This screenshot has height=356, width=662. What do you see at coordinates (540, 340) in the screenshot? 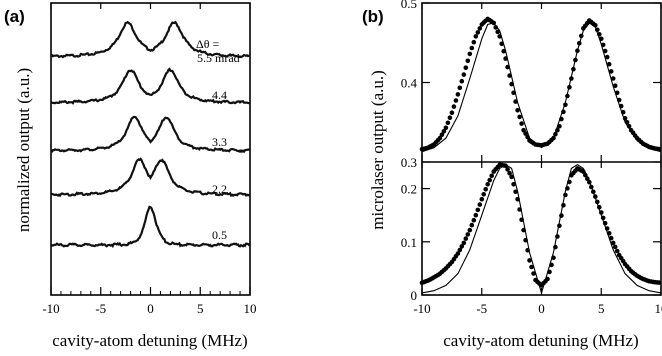
I see `panel-b-x-axis-title: cavity-atom detuning (MHz)` at bounding box center [540, 340].